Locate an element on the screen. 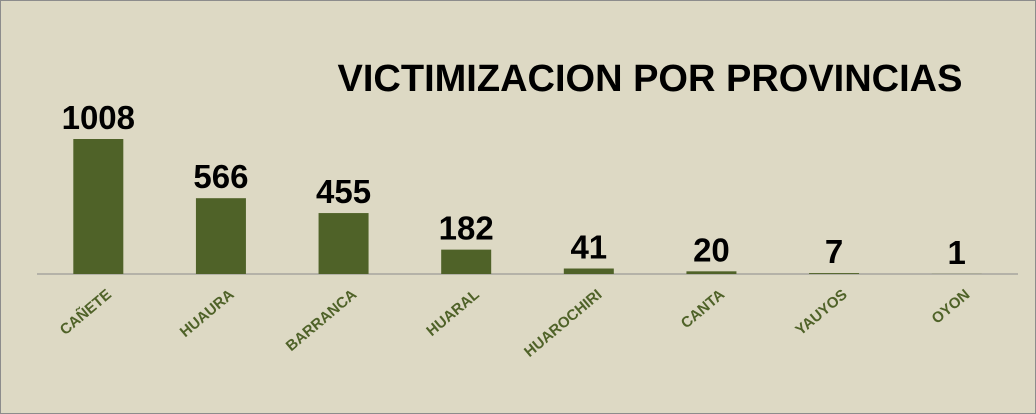  data-label: 7 is located at coordinates (834, 251).